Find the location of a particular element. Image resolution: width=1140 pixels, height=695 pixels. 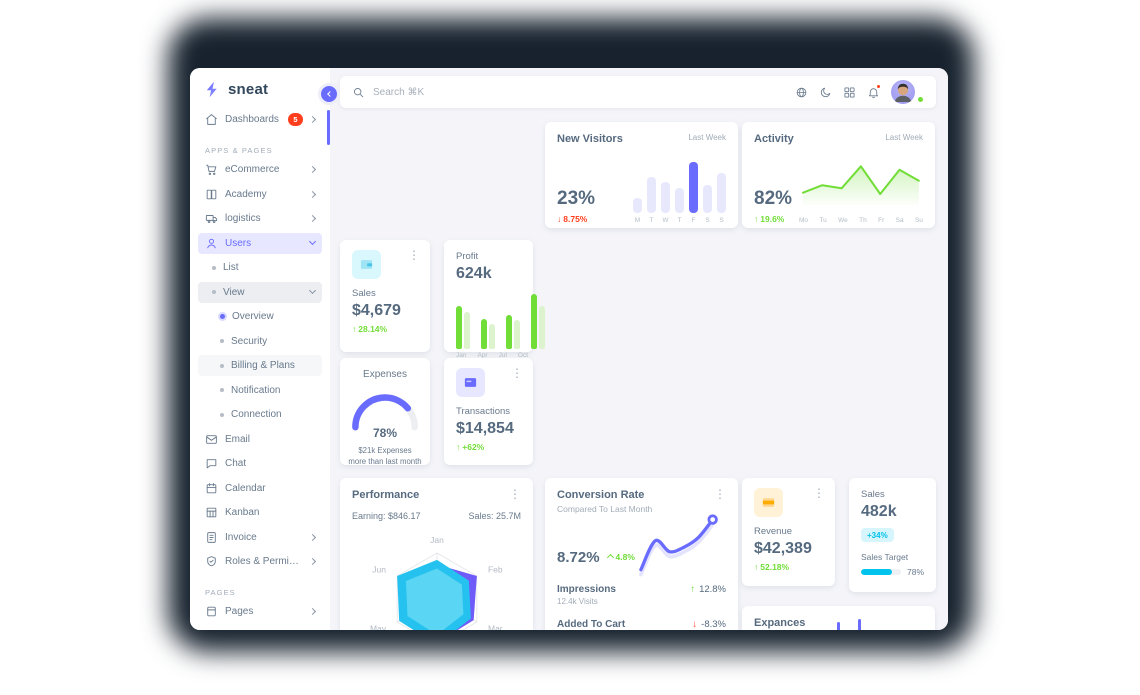

card-title: Transactions is located at coordinates (483, 411).